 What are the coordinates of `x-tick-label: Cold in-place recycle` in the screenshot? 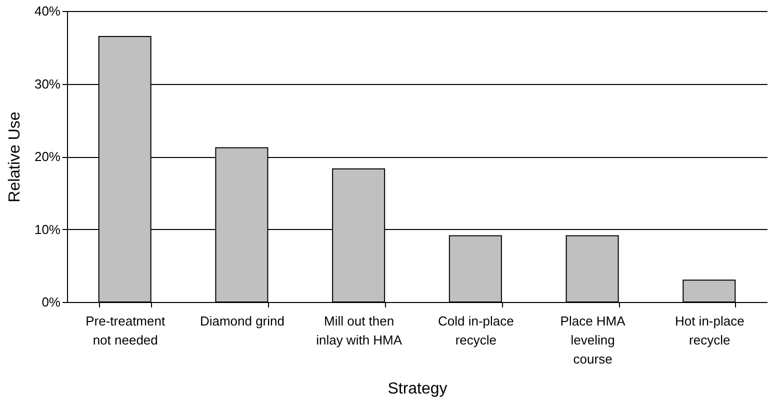 It's located at (476, 331).